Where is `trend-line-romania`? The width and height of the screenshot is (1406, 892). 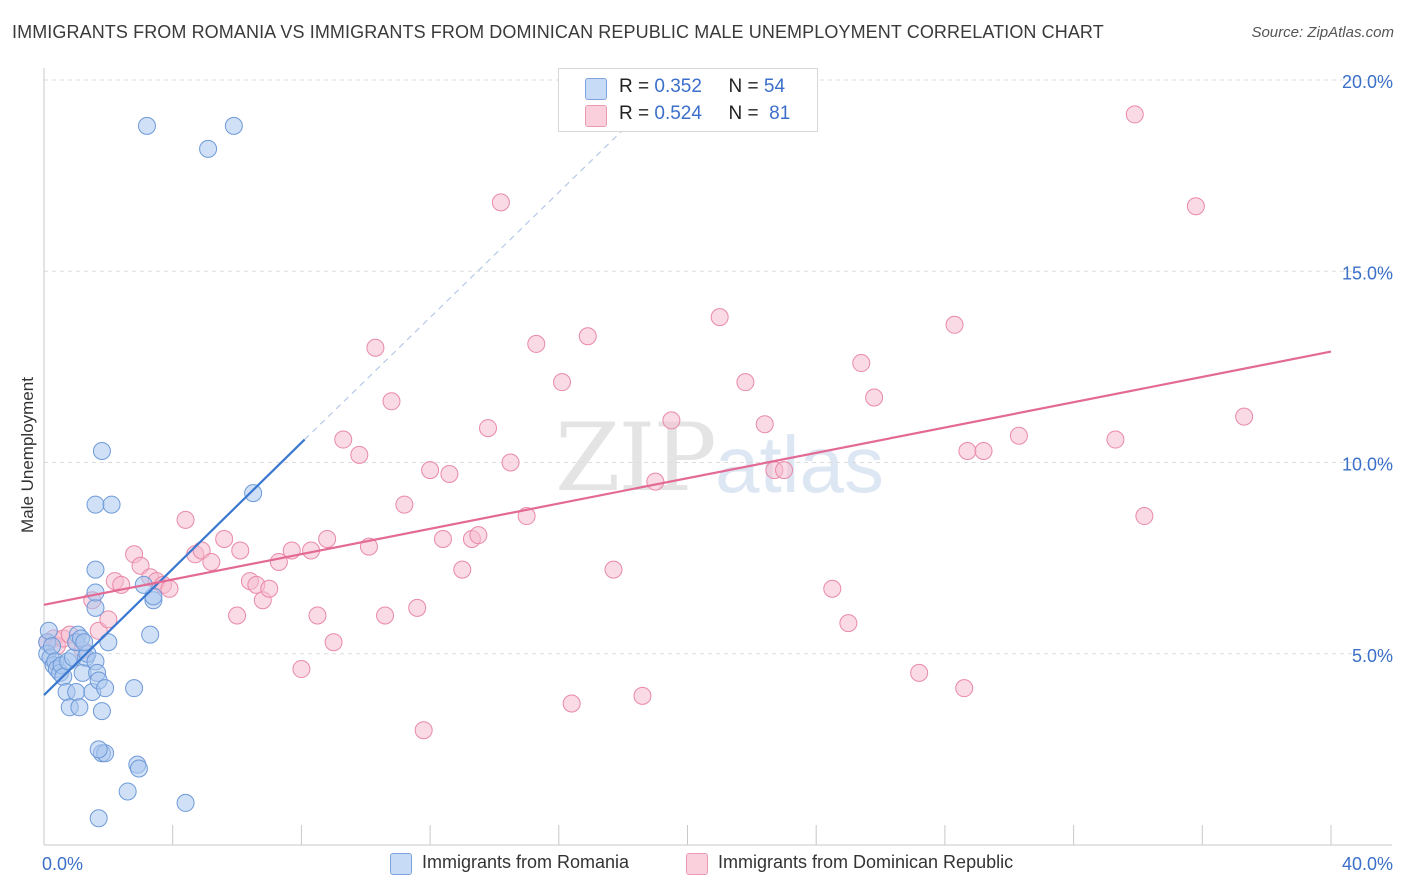 trend-line-romania is located at coordinates (174, 567).